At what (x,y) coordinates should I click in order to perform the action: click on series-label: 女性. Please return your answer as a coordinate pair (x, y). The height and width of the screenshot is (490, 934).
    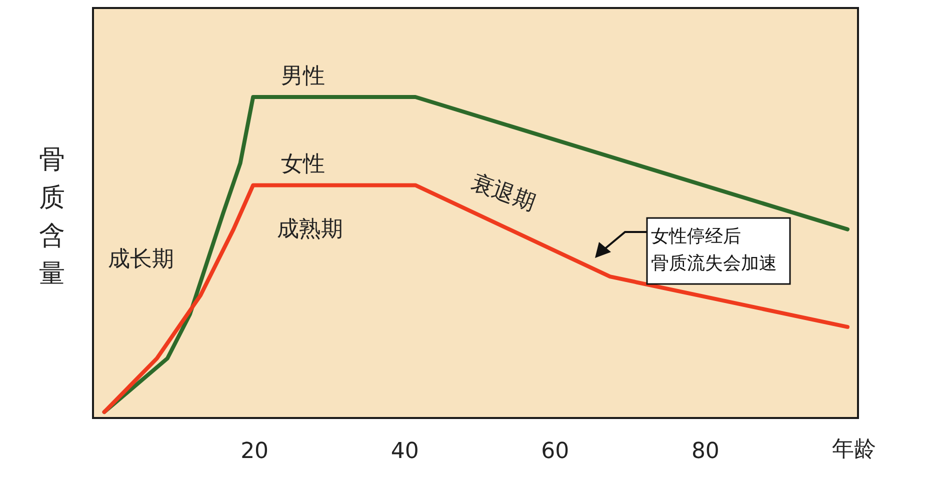
    Looking at the image, I should click on (303, 165).